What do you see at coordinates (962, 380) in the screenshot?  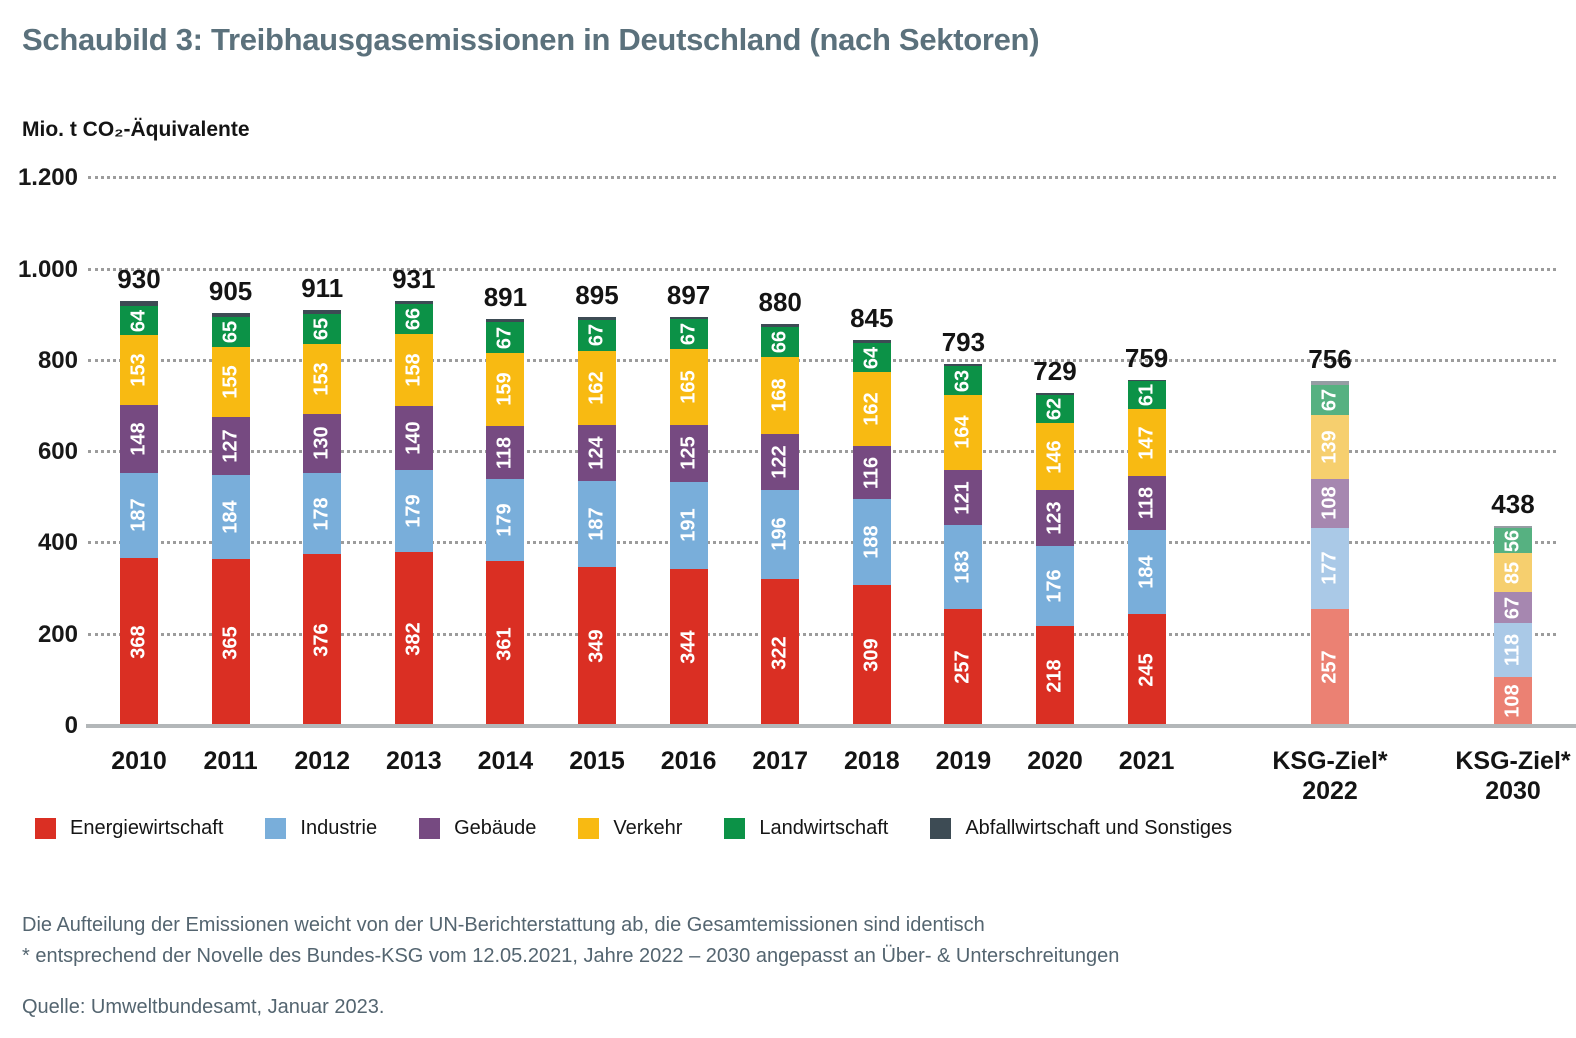 I see `bar-segment-value: 63` at bounding box center [962, 380].